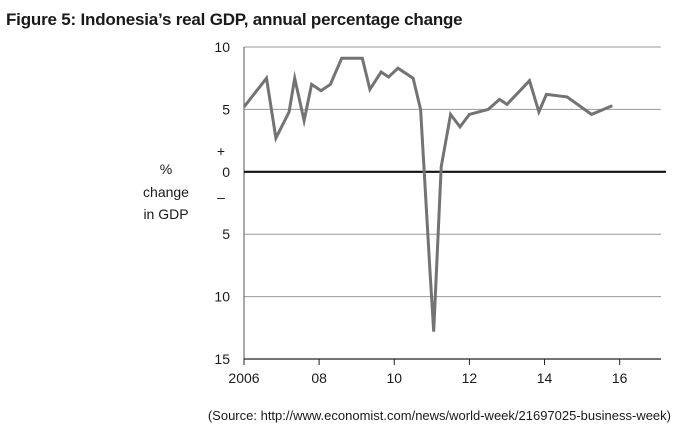  I want to click on y-axis-label-line-1: %, so click(166, 169).